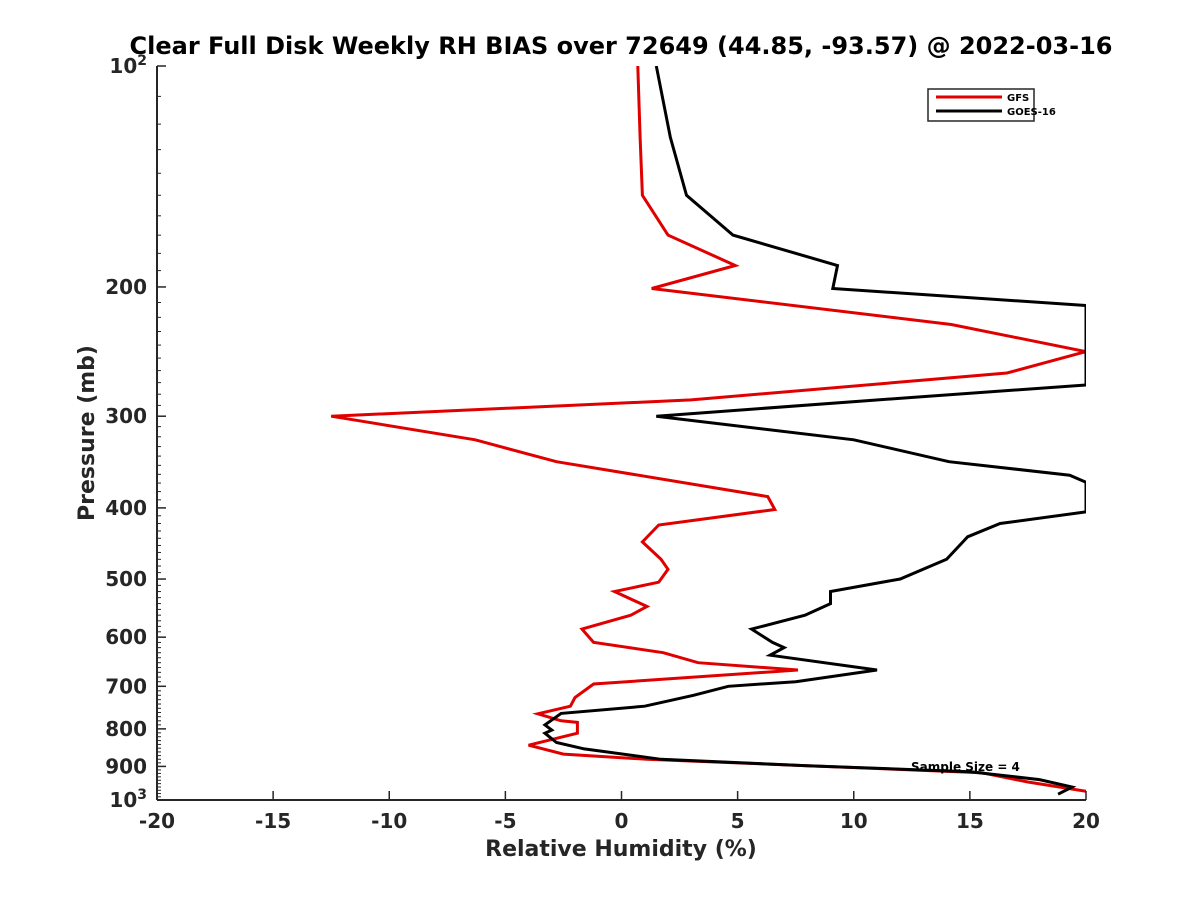  I want to click on y-tick-label: 800, so click(126, 729).